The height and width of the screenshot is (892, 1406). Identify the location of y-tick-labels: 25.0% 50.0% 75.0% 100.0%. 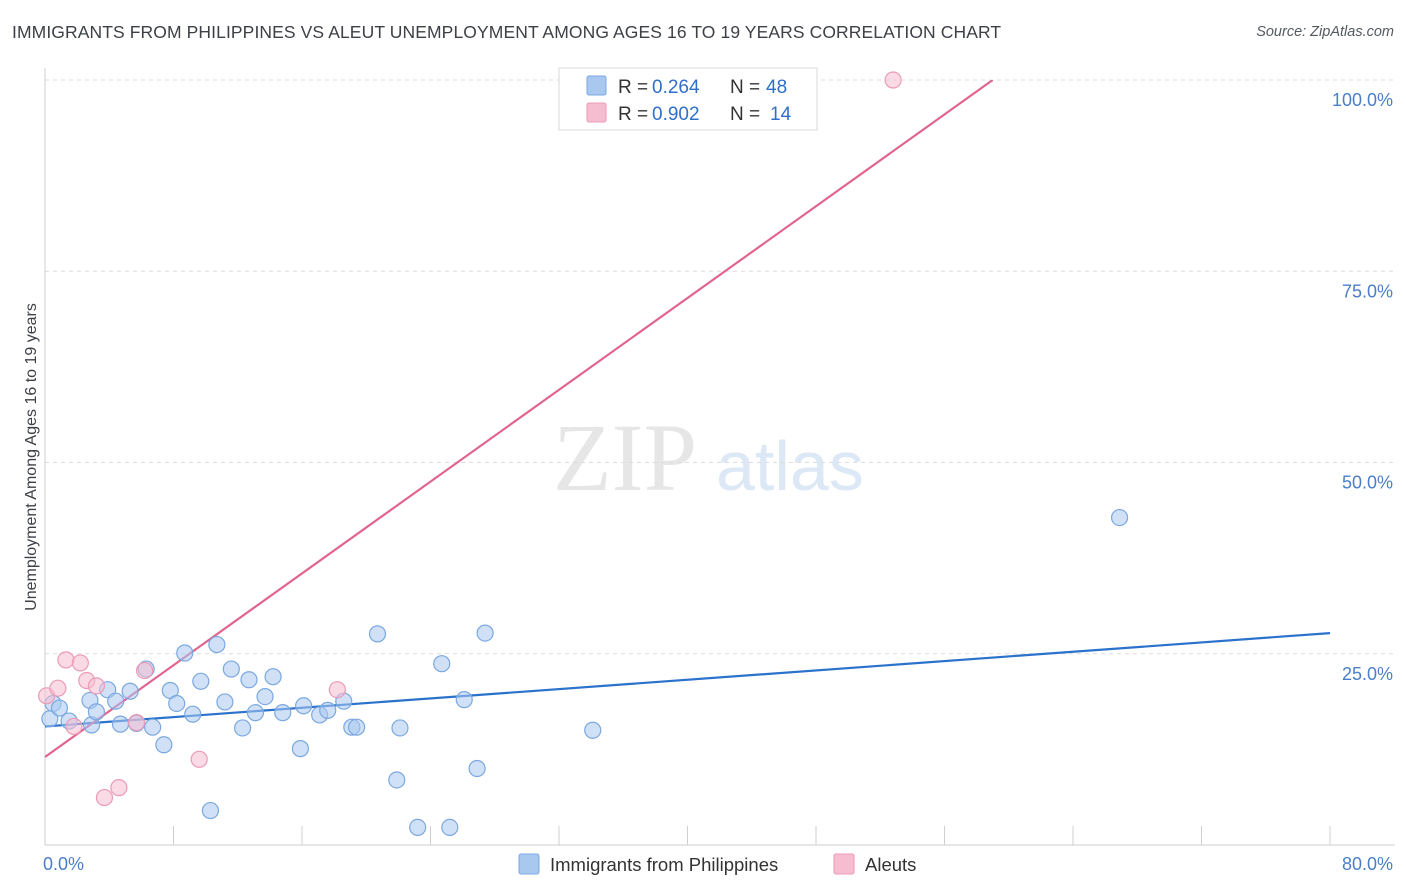
(1362, 387).